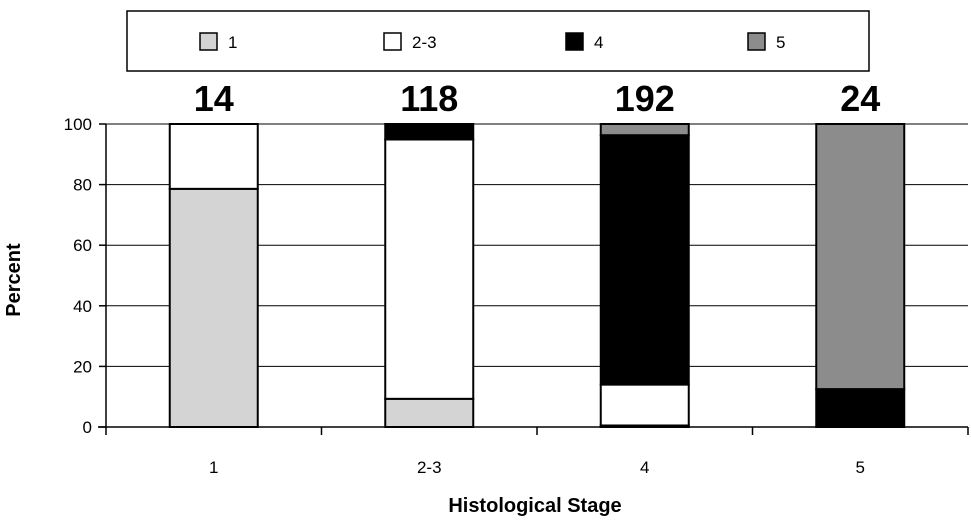 This screenshot has width=971, height=523. I want to click on y-tick-label: 0, so click(87, 427).